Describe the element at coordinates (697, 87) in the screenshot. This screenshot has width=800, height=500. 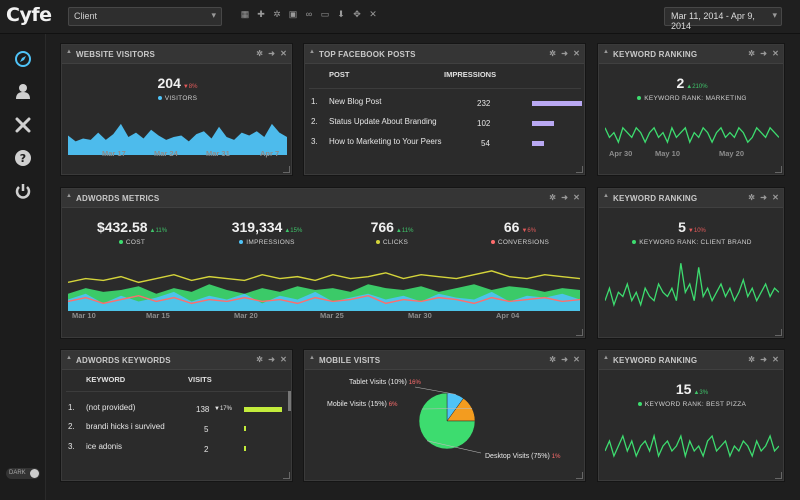
I see `metric-change: ▲210%` at that location.